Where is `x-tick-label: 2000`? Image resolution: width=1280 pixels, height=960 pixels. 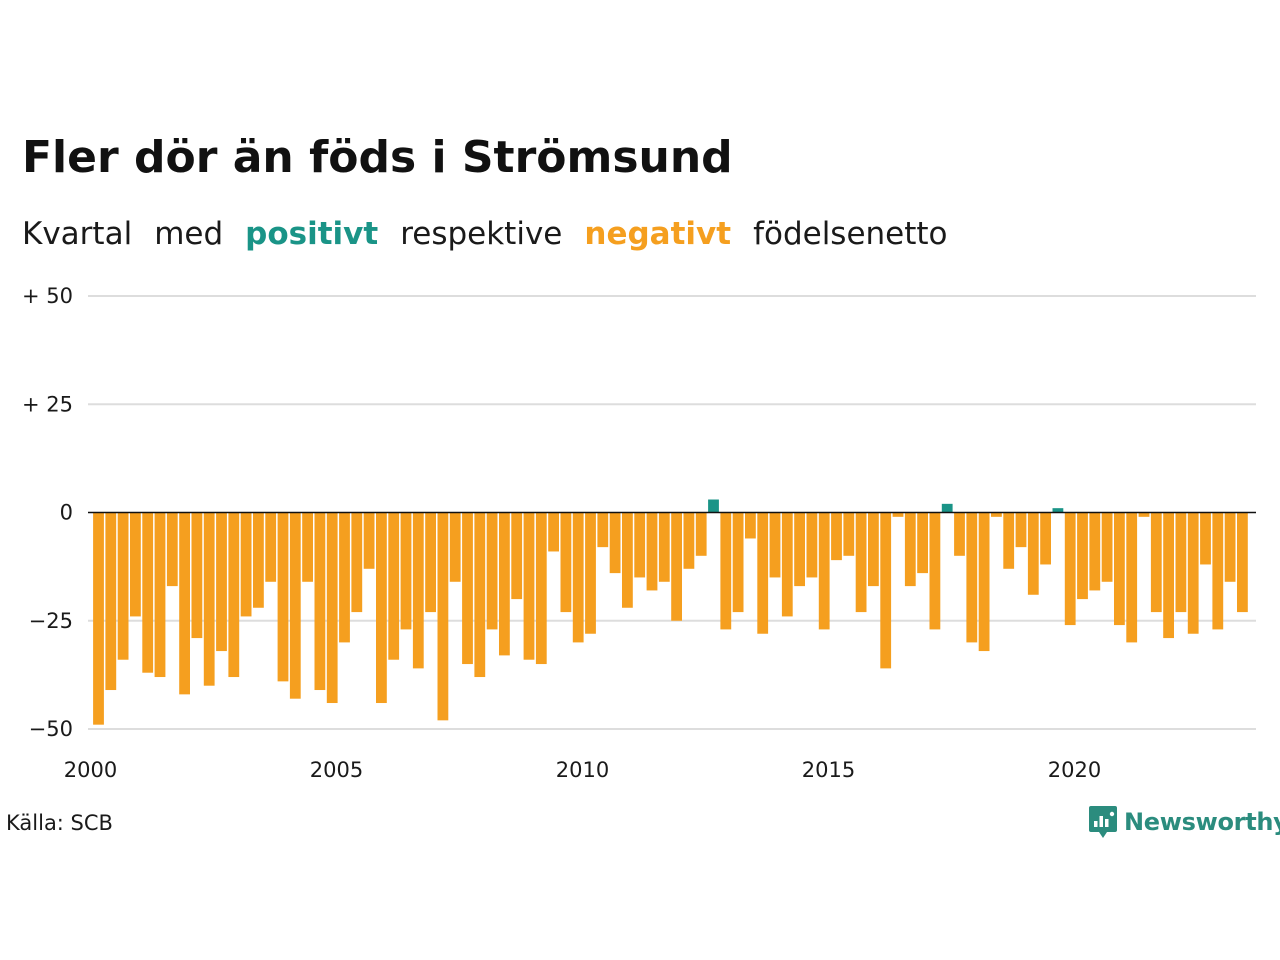
x-tick-label: 2000 is located at coordinates (90, 770).